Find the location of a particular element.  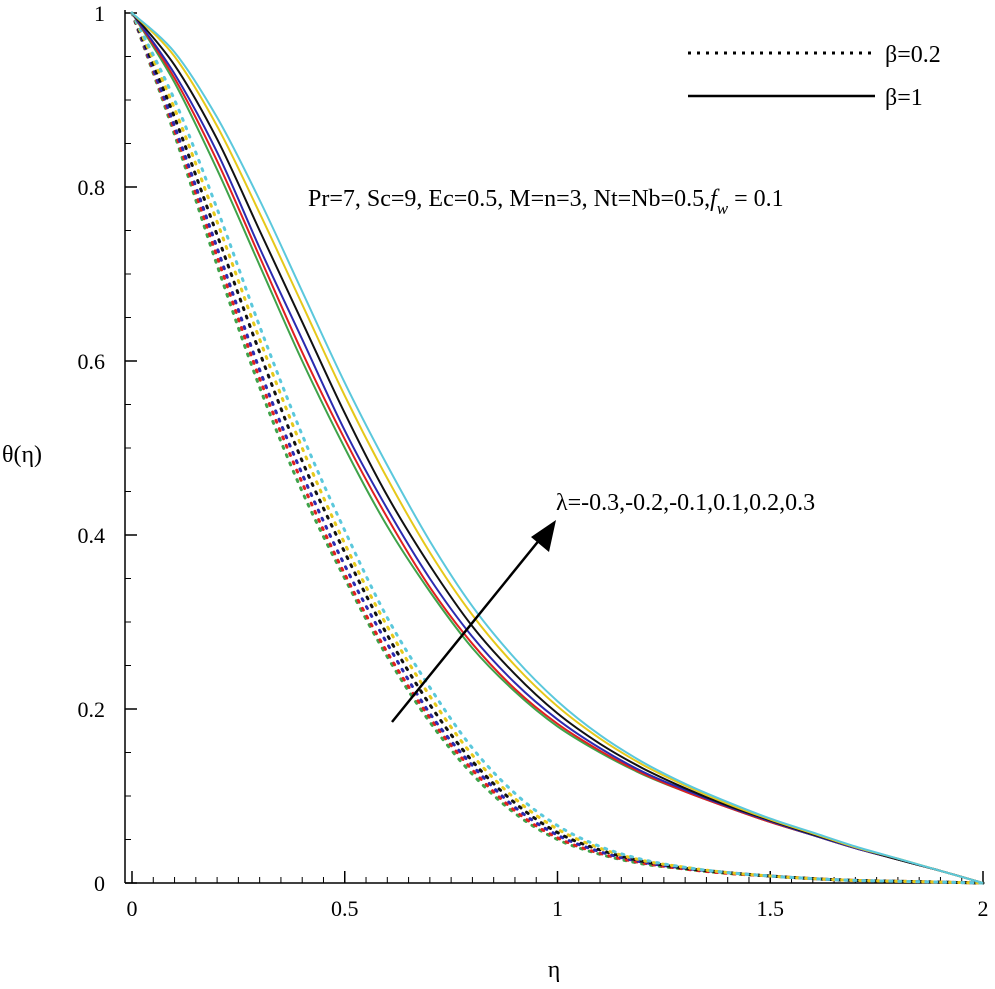

params-text: Pr=7, Sc=9, Ec=0.5, M=n=3, Nt=Nb=0.5, is located at coordinates (509, 199).